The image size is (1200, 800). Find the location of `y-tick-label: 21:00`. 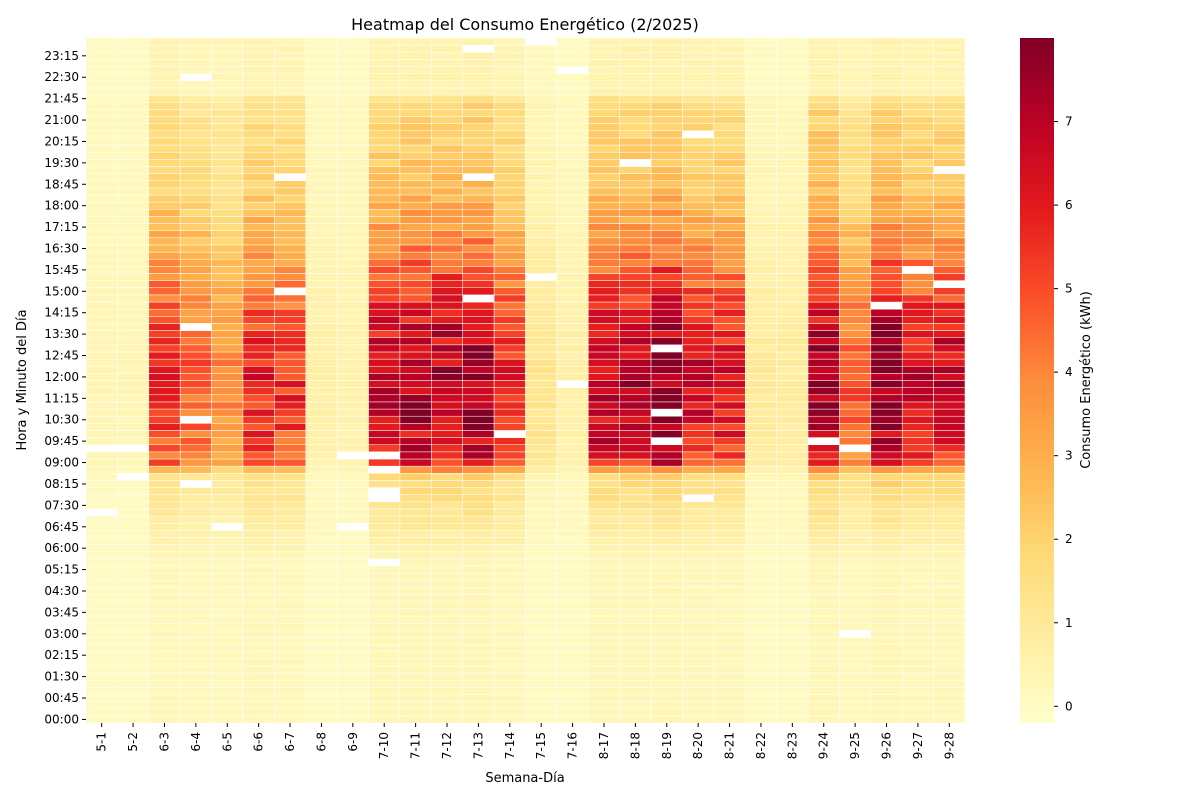

y-tick-label: 21:00 is located at coordinates (61, 120).